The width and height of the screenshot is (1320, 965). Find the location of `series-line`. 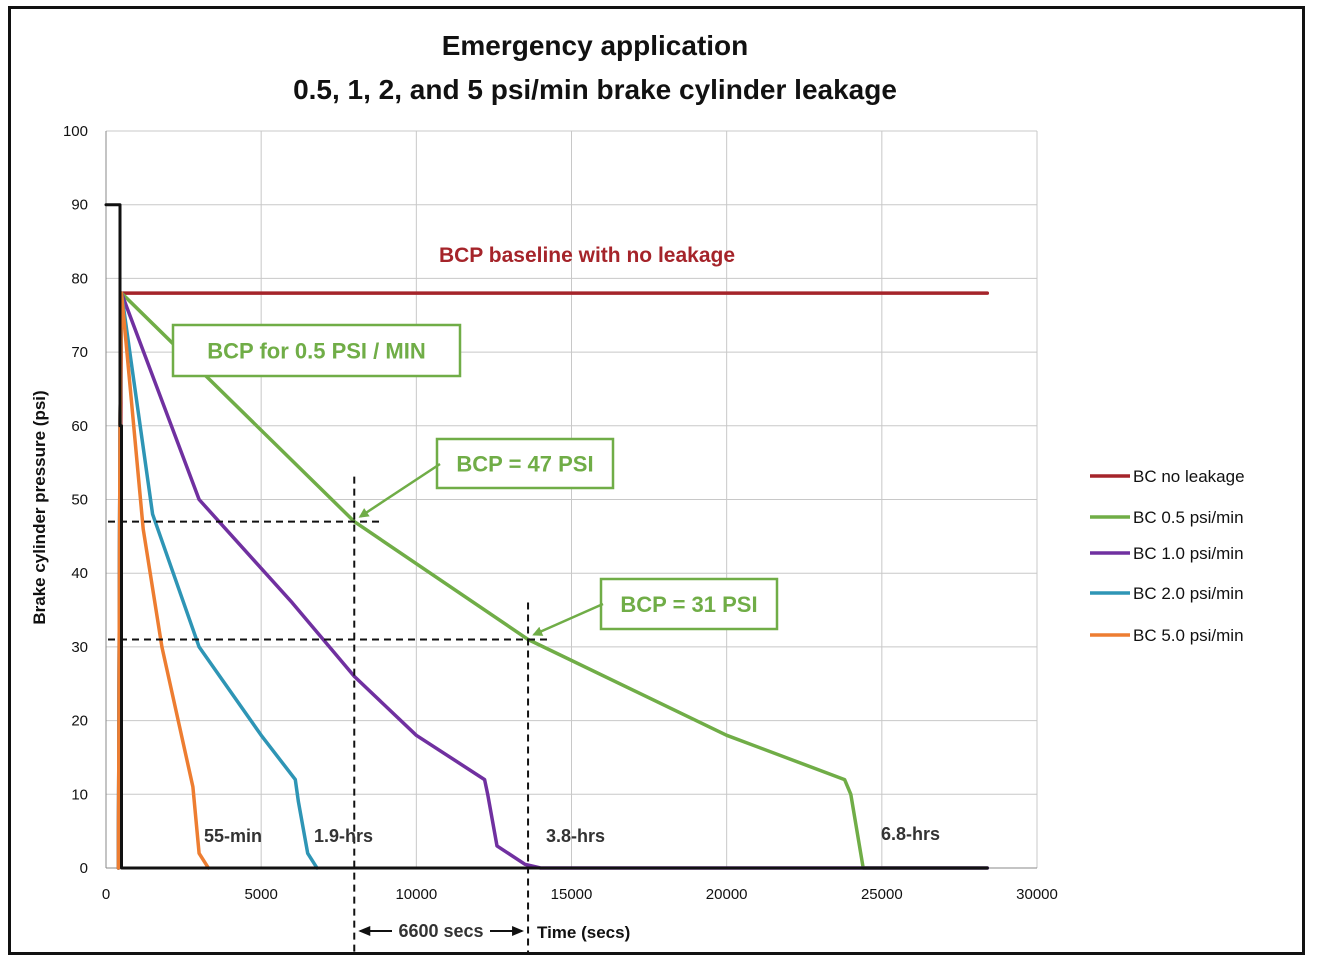

series-line is located at coordinates (217, 580).